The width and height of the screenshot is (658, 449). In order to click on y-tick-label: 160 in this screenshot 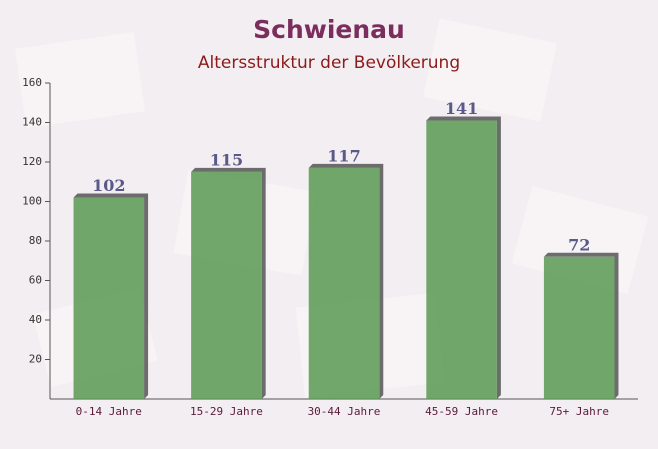, I will do `click(32, 82)`.